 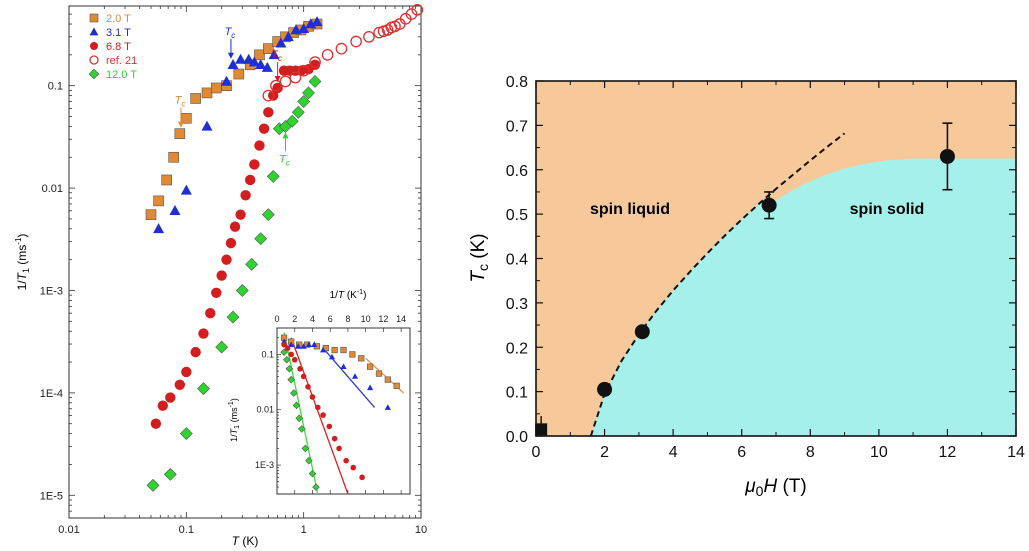 I want to click on inset-y-tick-label: 0.01, so click(x=265, y=410).